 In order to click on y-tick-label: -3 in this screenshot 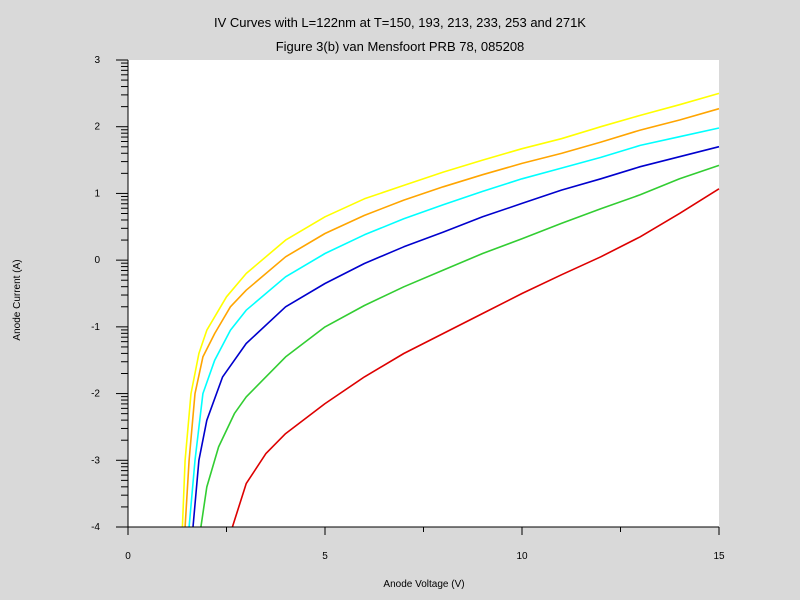, I will do `click(95, 460)`.